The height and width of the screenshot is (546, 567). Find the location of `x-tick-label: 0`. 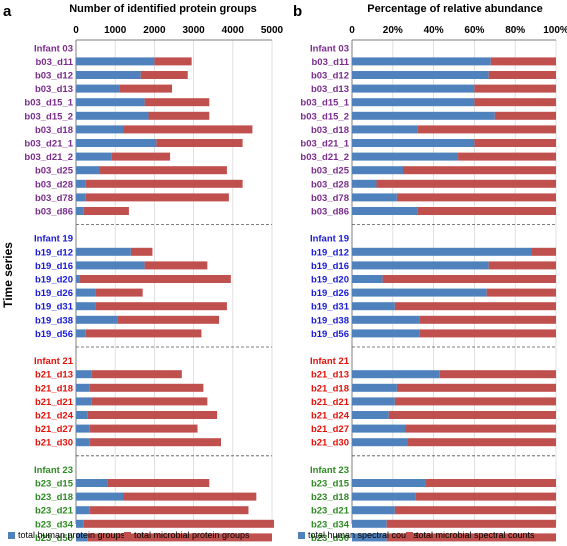

x-tick-label: 0 is located at coordinates (352, 30).